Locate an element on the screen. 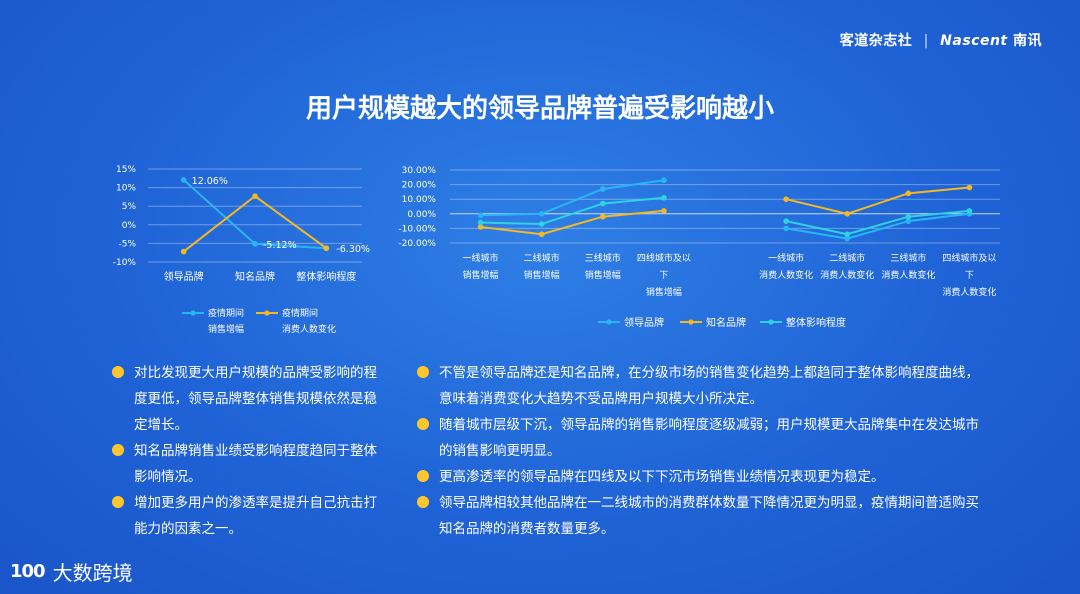 This screenshot has height=594, width=1080. legend-label: 知名品牌 is located at coordinates (726, 322).